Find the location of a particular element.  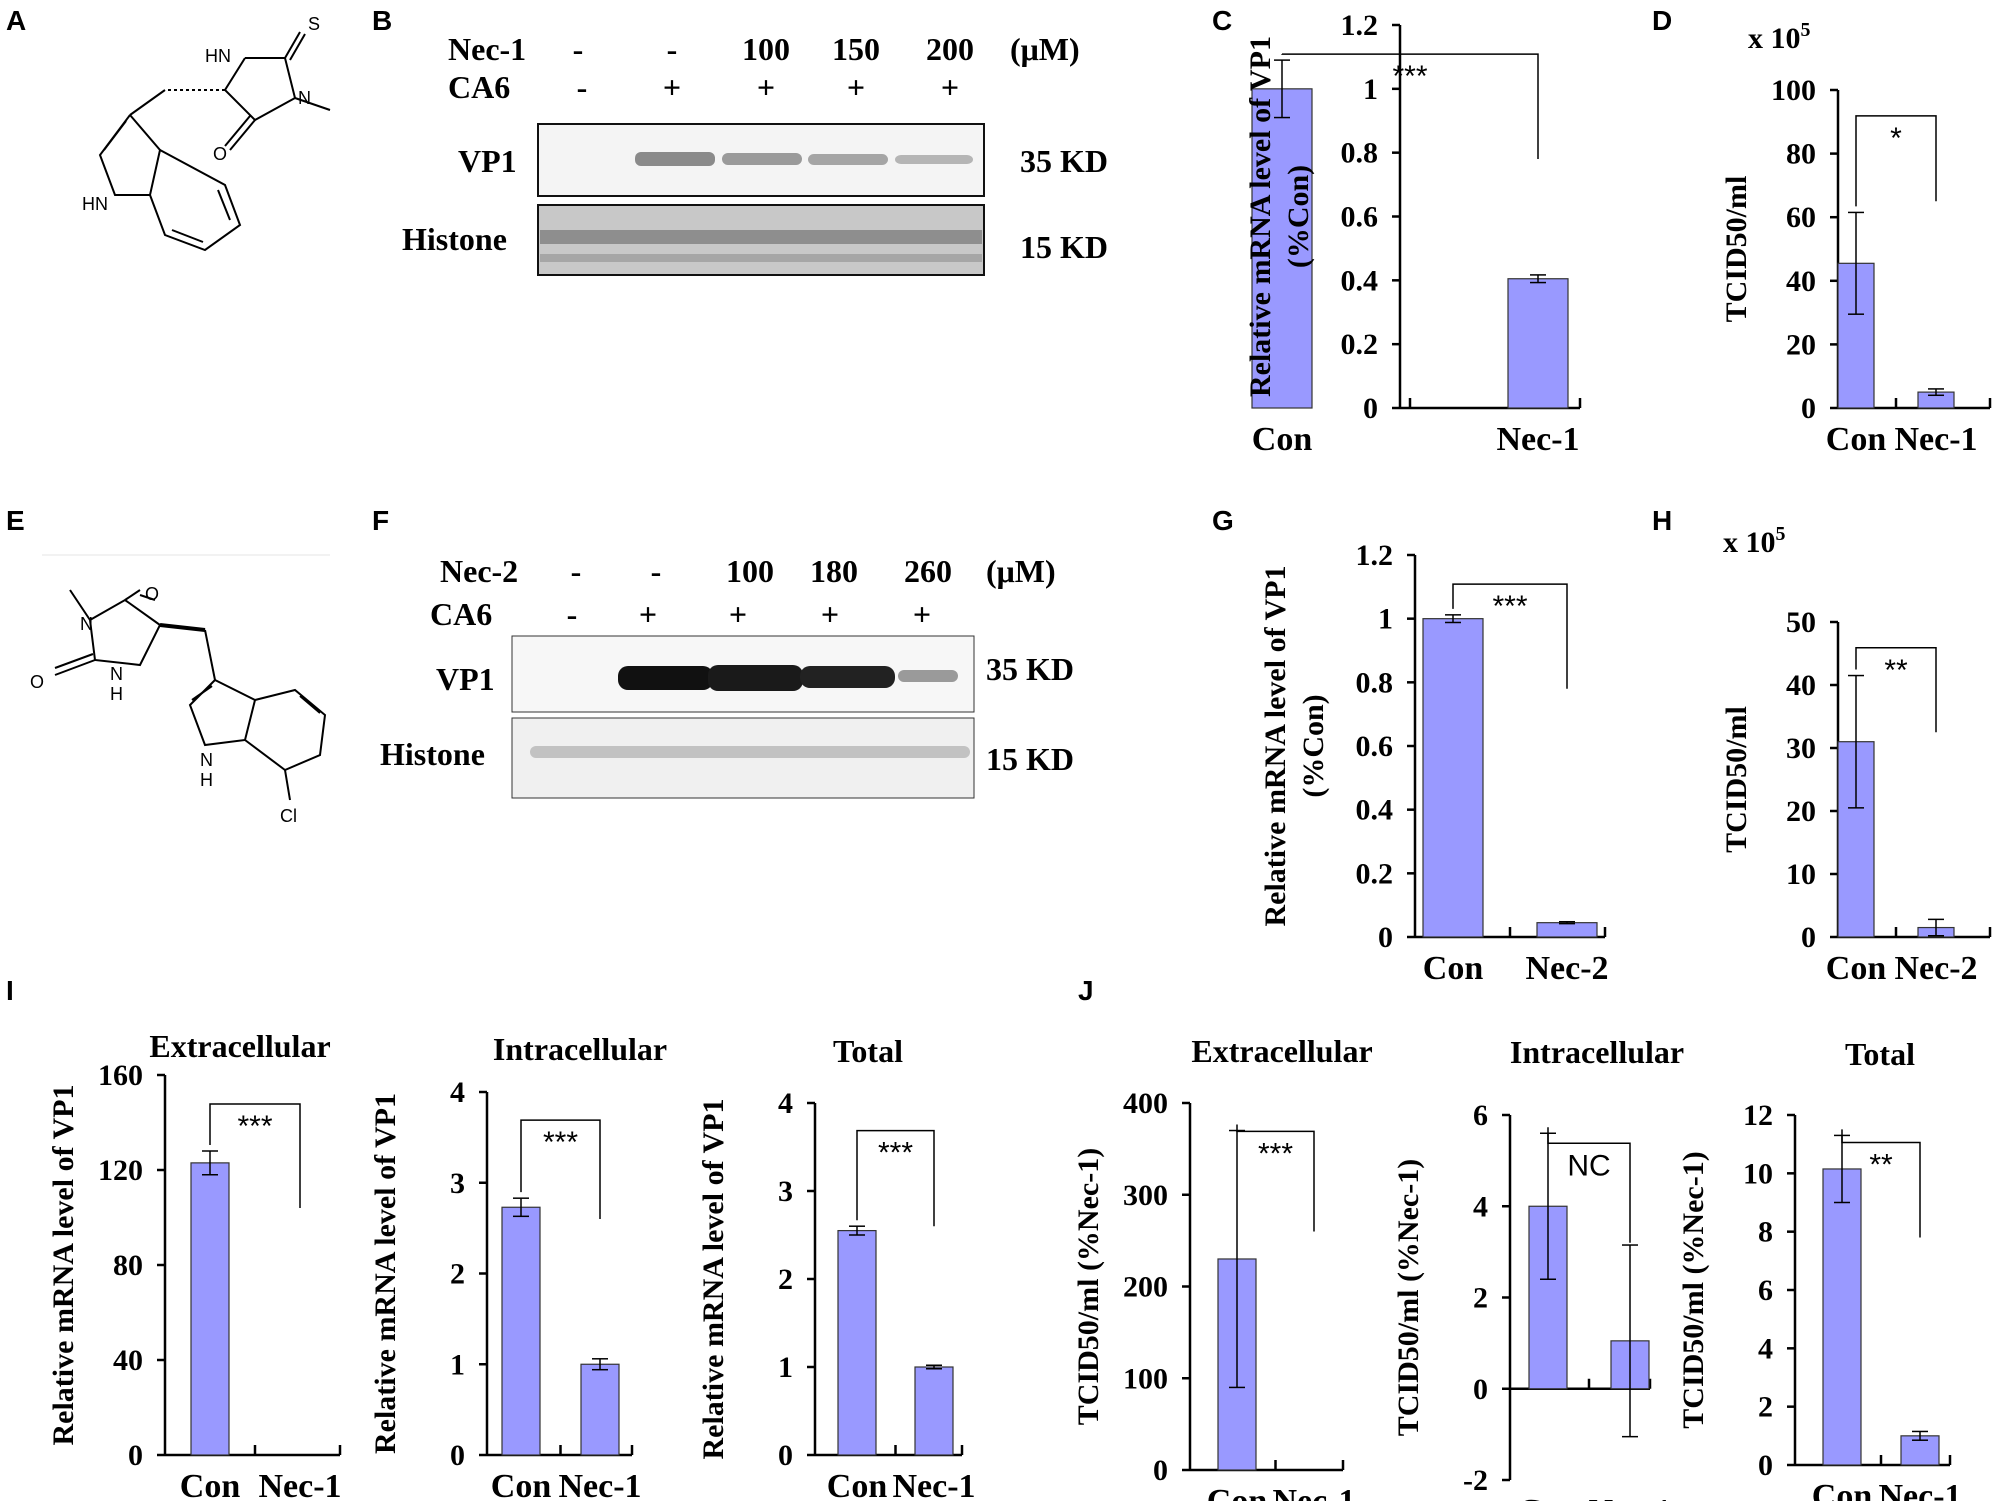

atom-h-indole: H is located at coordinates (206, 780).